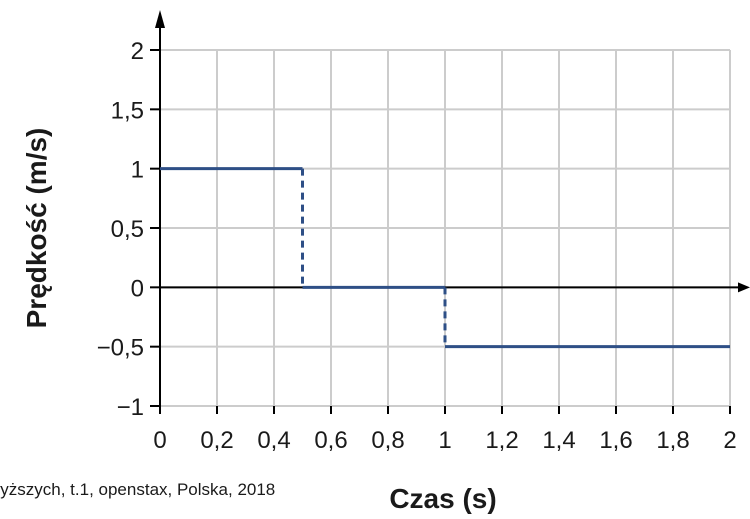 Image resolution: width=750 pixels, height=519 pixels. I want to click on y-tick-label: 0, so click(137, 288).